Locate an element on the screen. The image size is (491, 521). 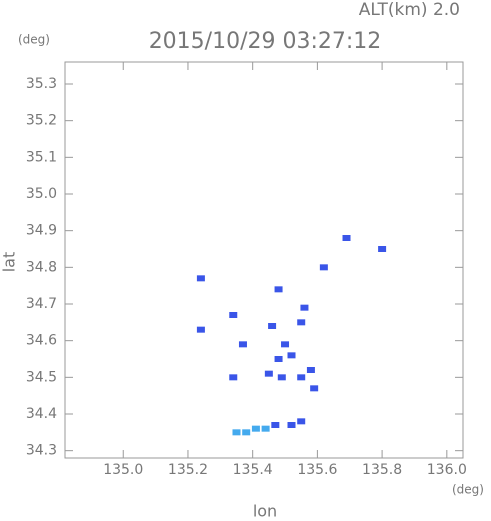
x-tick-label: 135.4 is located at coordinates (253, 470).